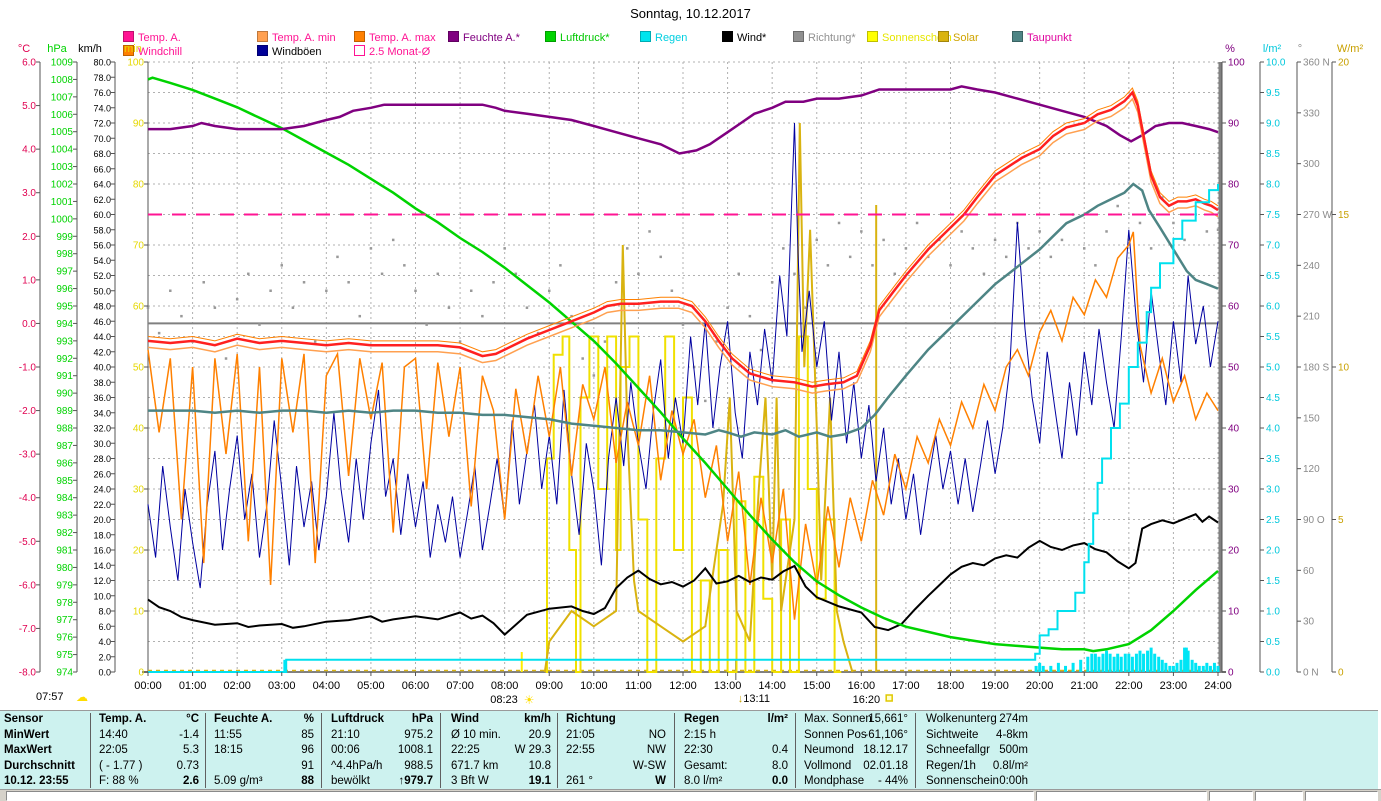 This screenshot has height=801, width=1381. Describe the element at coordinates (102, 307) in the screenshot. I see `axis-tick-label-kmh: 48.0` at that location.